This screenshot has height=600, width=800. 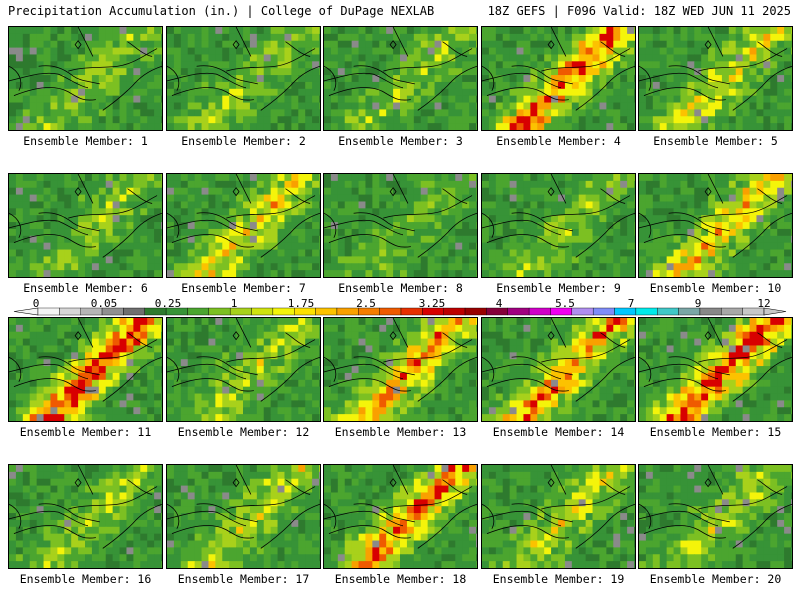 What do you see at coordinates (168, 303) in the screenshot?
I see `colorbar-tick-label: 0.25` at bounding box center [168, 303].